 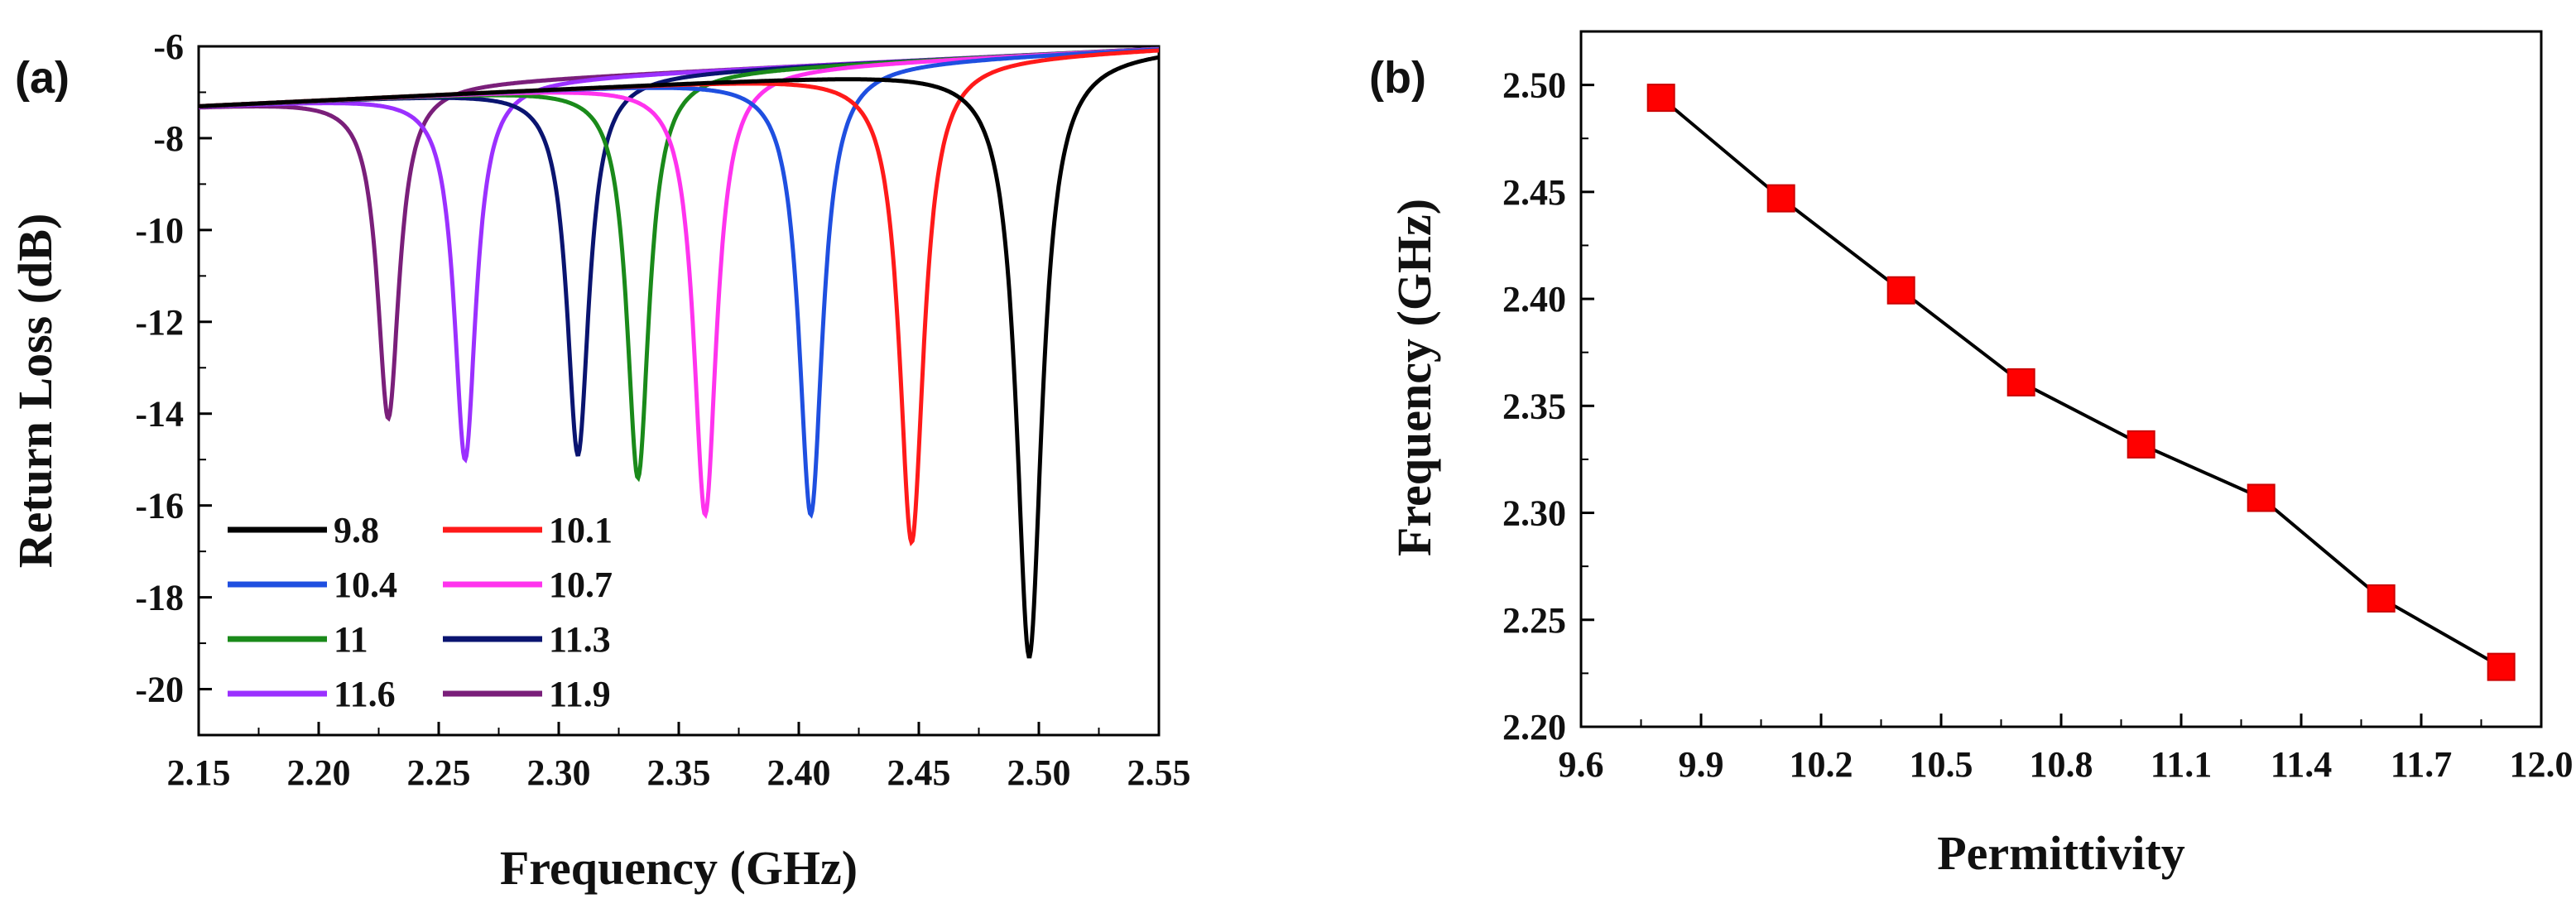 What do you see at coordinates (319, 772) in the screenshot?
I see `panel-a-x-tick-label: 2.20` at bounding box center [319, 772].